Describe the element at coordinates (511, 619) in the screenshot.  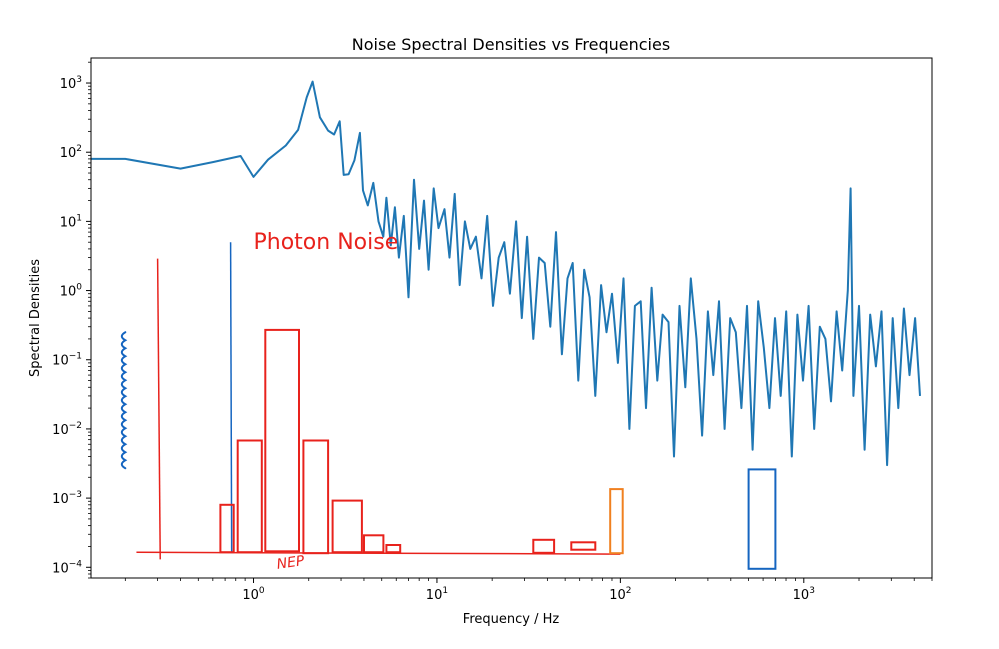
I see `x-axis-label: Frequency / Hz` at that location.